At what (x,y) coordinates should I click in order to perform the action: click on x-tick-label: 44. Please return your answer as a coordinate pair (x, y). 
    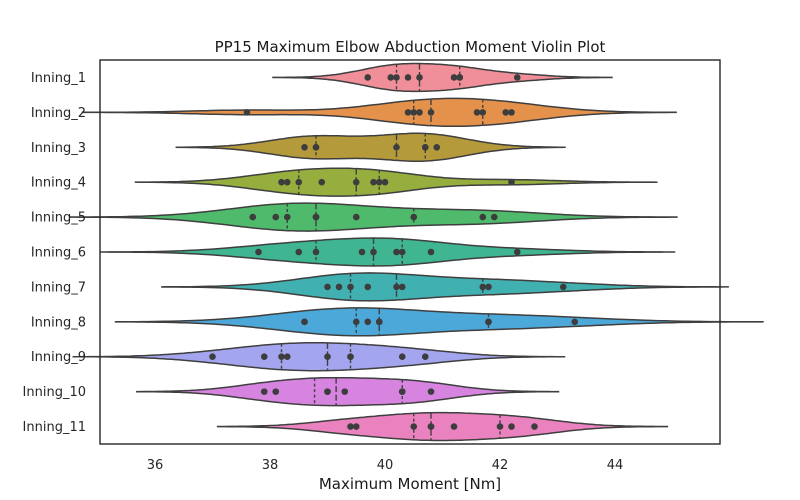
    Looking at the image, I should click on (615, 465).